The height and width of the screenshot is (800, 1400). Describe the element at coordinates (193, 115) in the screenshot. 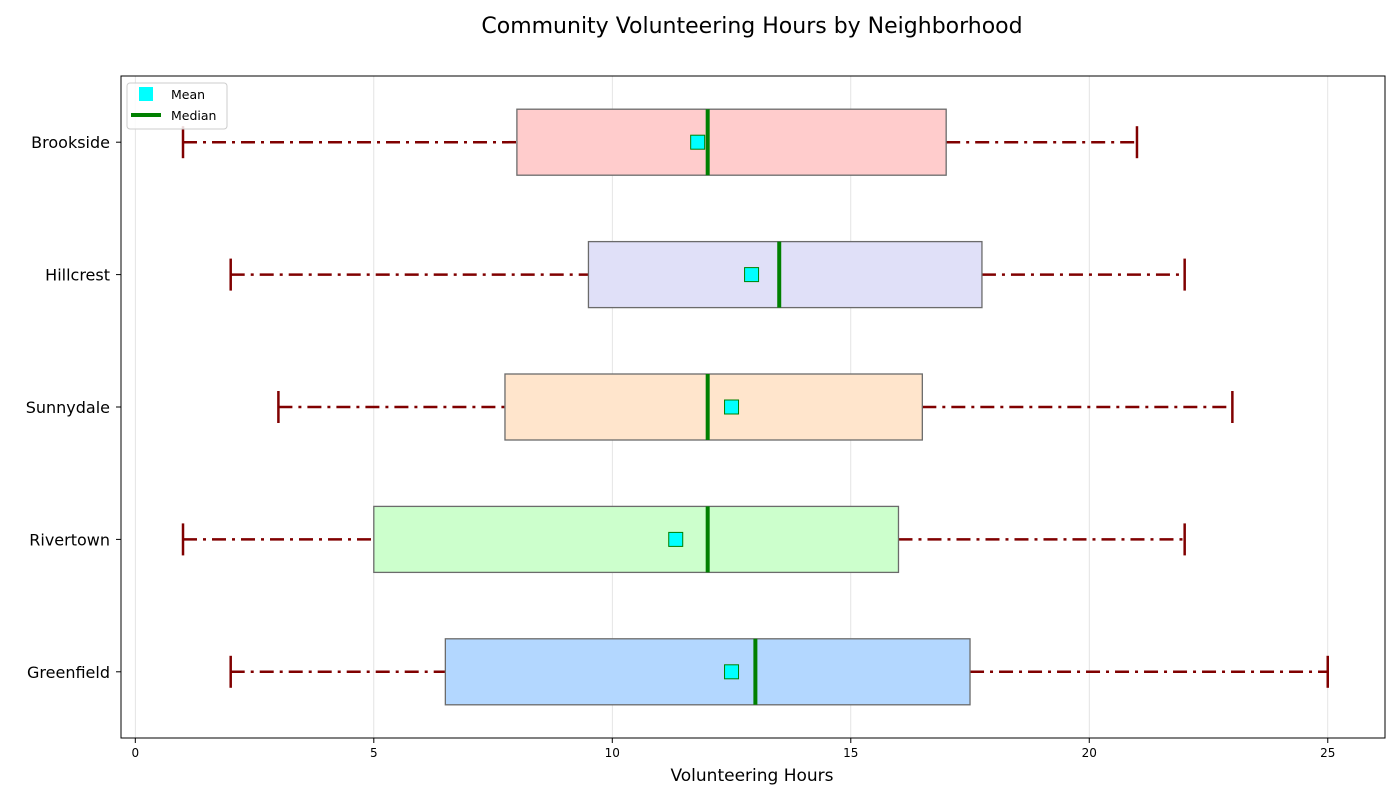

I see `legend-median-label: Median` at that location.